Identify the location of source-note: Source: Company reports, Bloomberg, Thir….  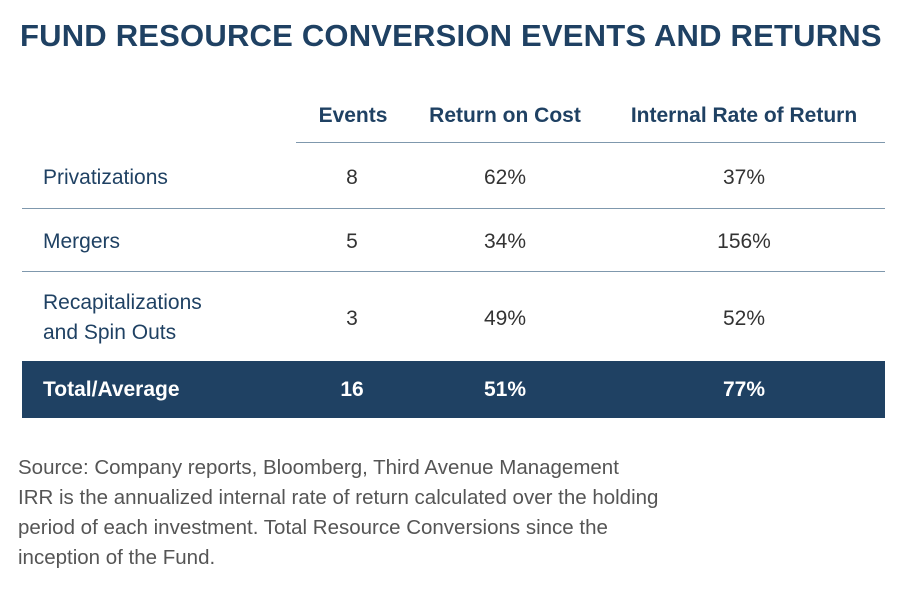
(318, 467).